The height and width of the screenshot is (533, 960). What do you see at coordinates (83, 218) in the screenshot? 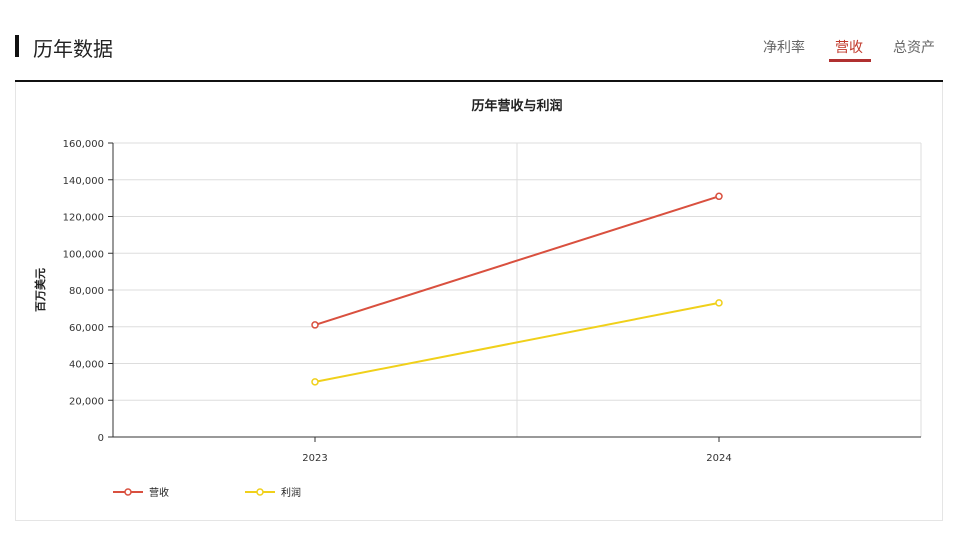
I see `y-tick-label: 120,000` at bounding box center [83, 218].